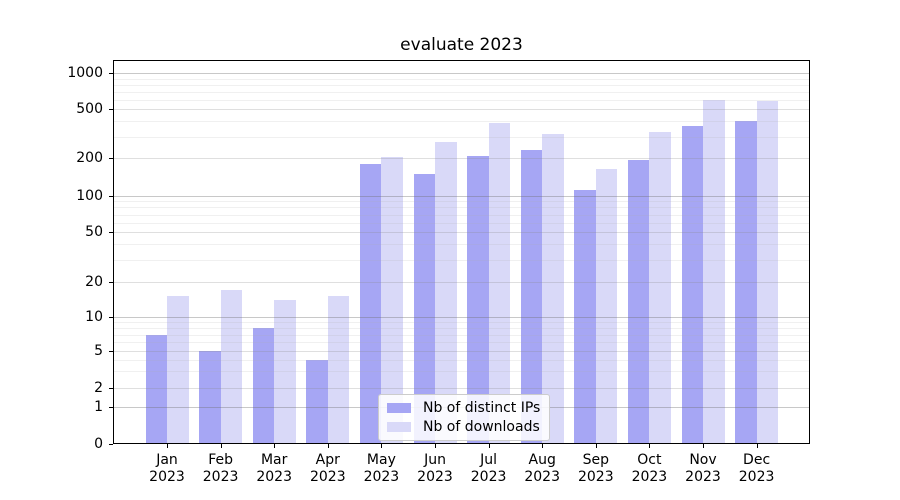  I want to click on legend-item-distinct-ips: Nb of distinct IPs, so click(463, 407).